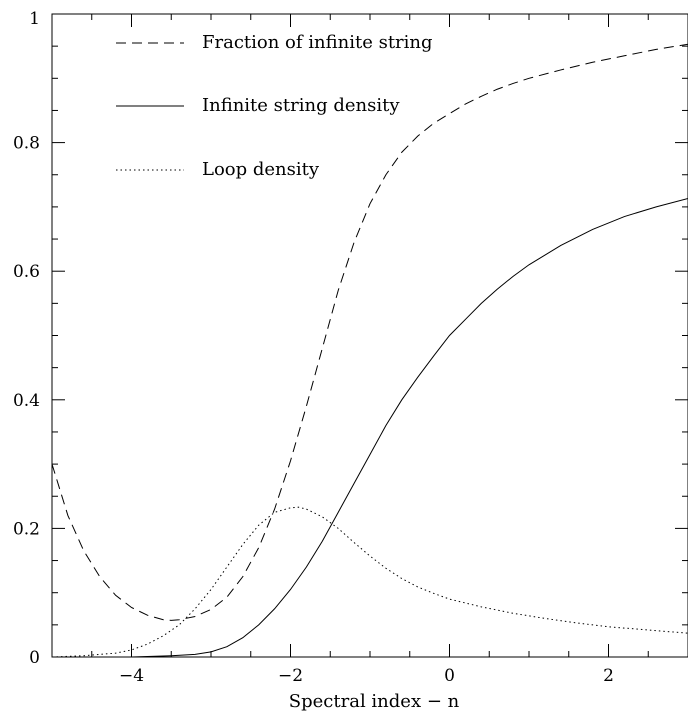 Image resolution: width=688 pixels, height=715 pixels. What do you see at coordinates (449, 676) in the screenshot?
I see `x-tick-label: 0` at bounding box center [449, 676].